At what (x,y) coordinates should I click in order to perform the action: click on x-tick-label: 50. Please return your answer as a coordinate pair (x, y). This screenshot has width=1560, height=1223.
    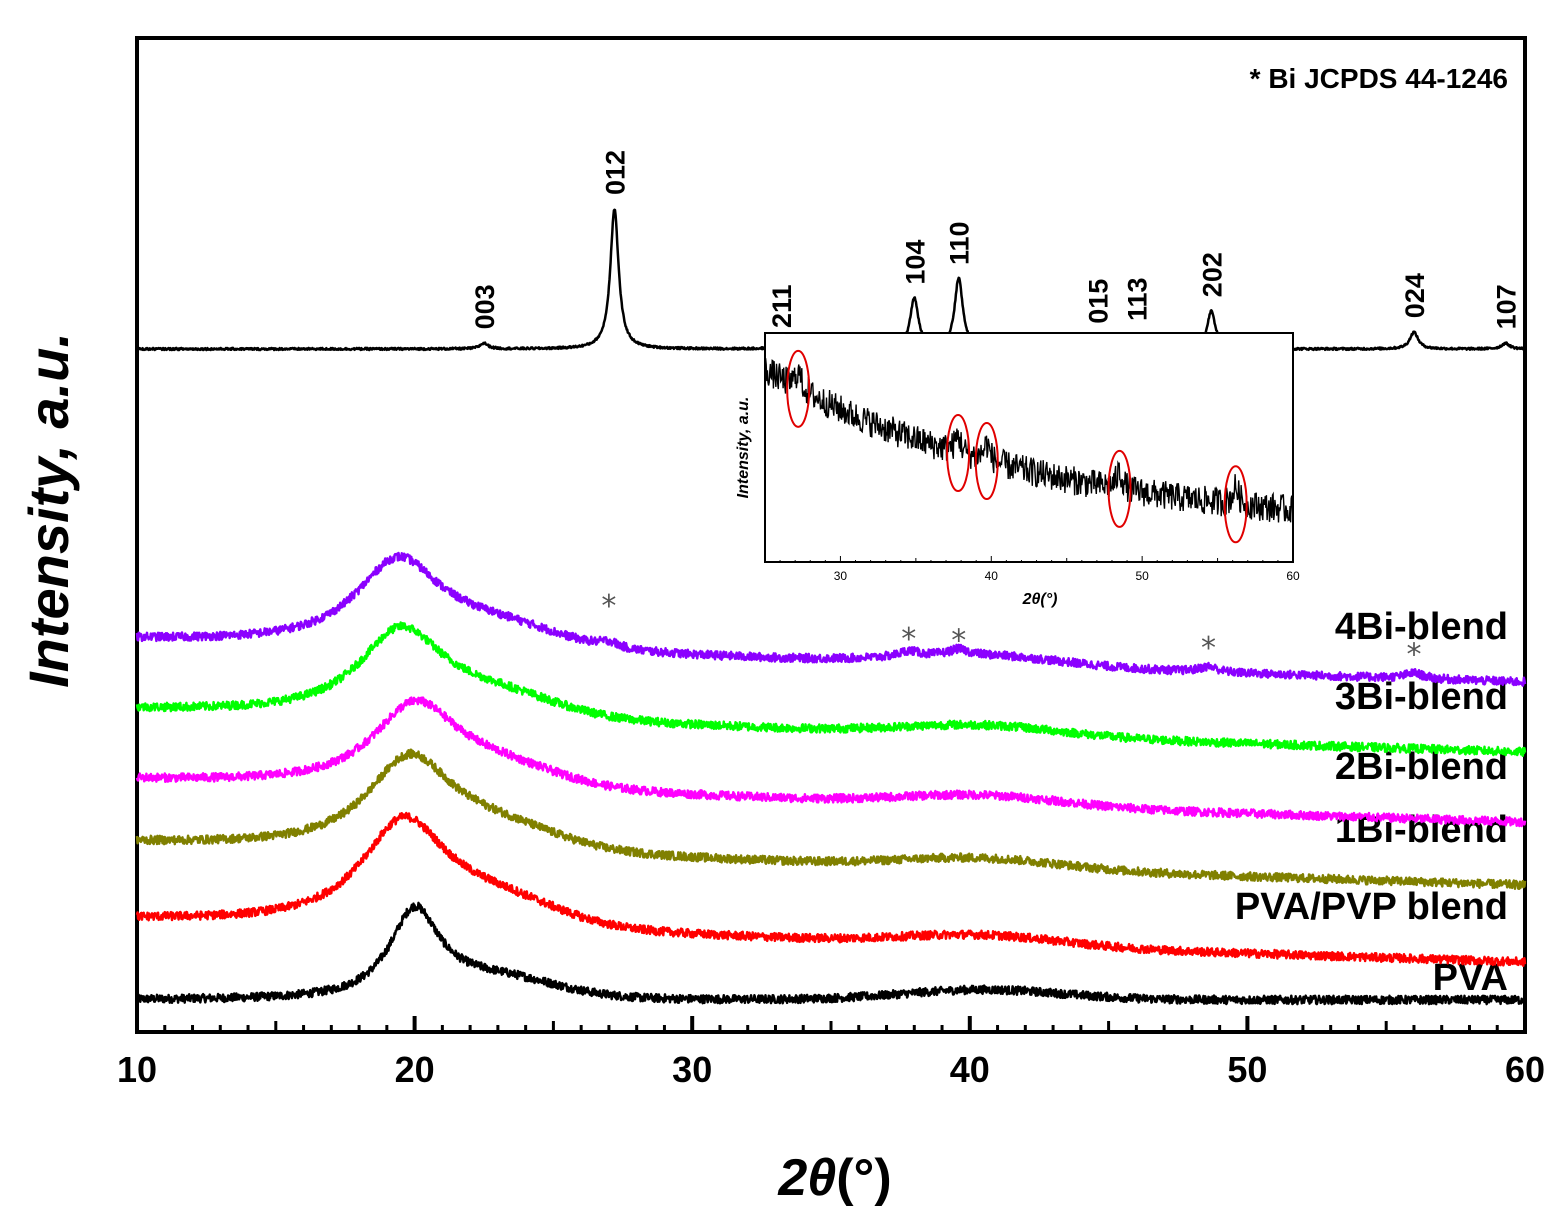
    Looking at the image, I should click on (1247, 1069).